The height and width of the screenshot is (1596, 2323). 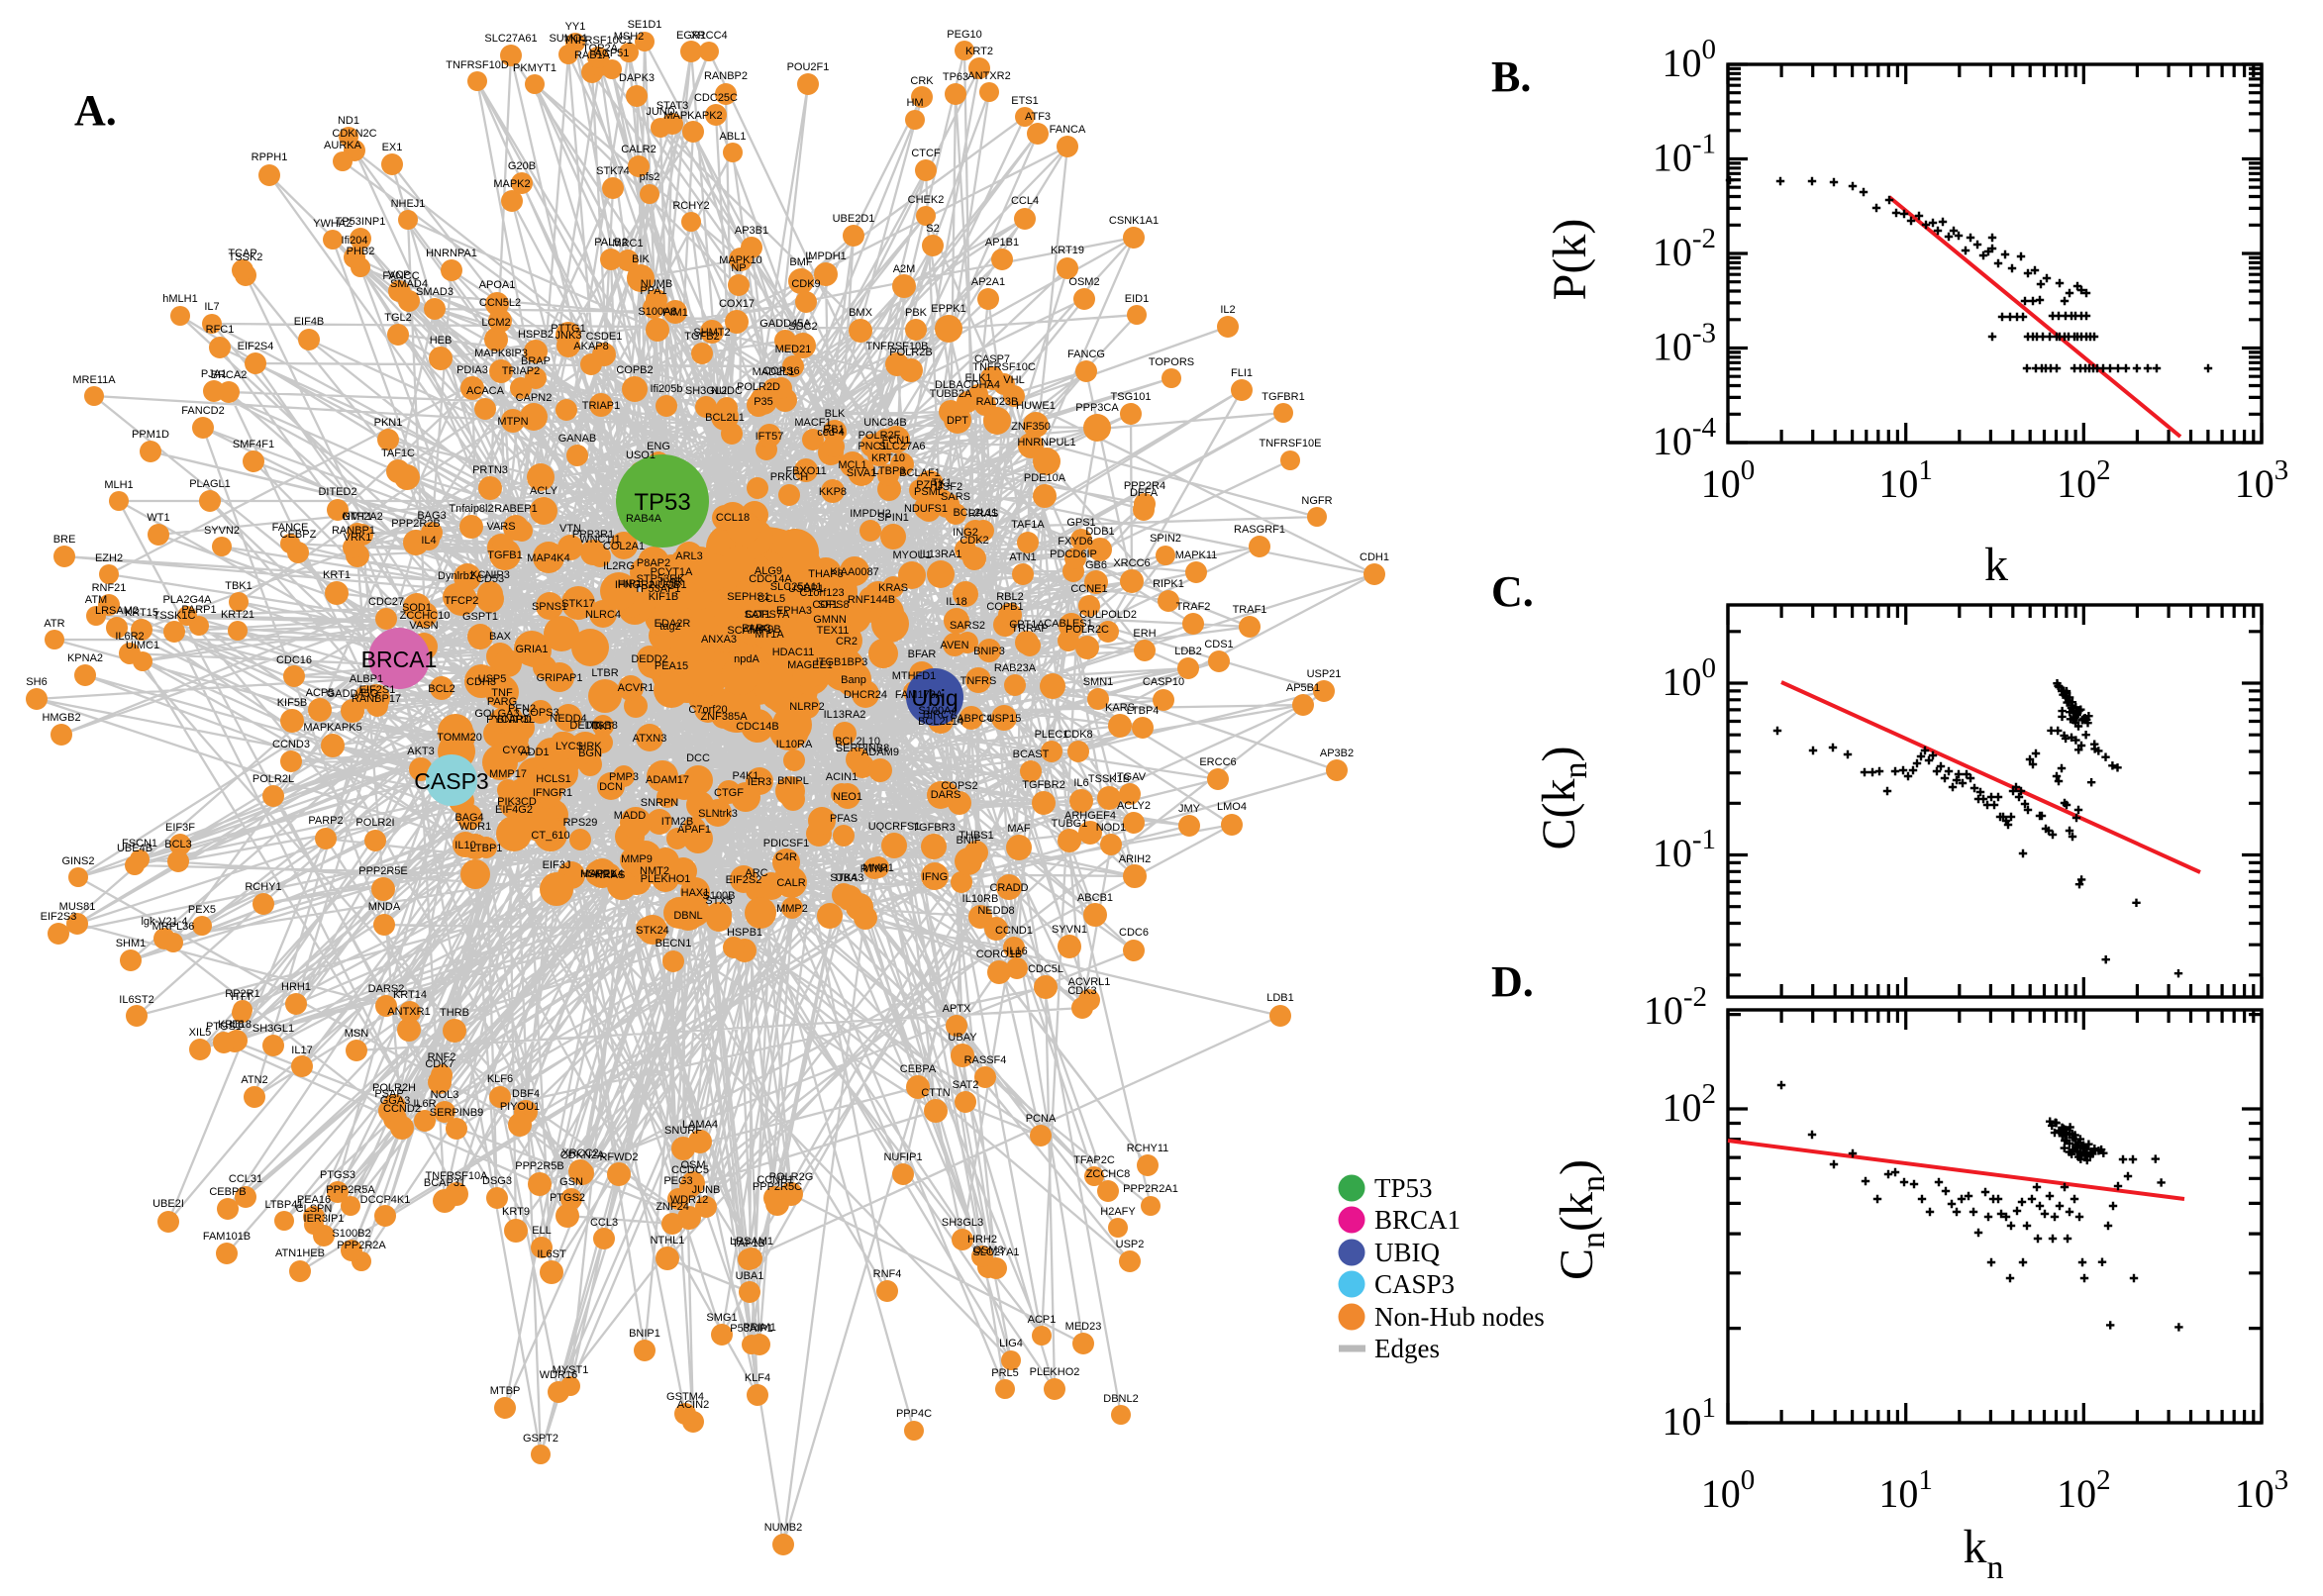 What do you see at coordinates (522, 709) in the screenshot?
I see `svg-text: PFN2` at bounding box center [522, 709].